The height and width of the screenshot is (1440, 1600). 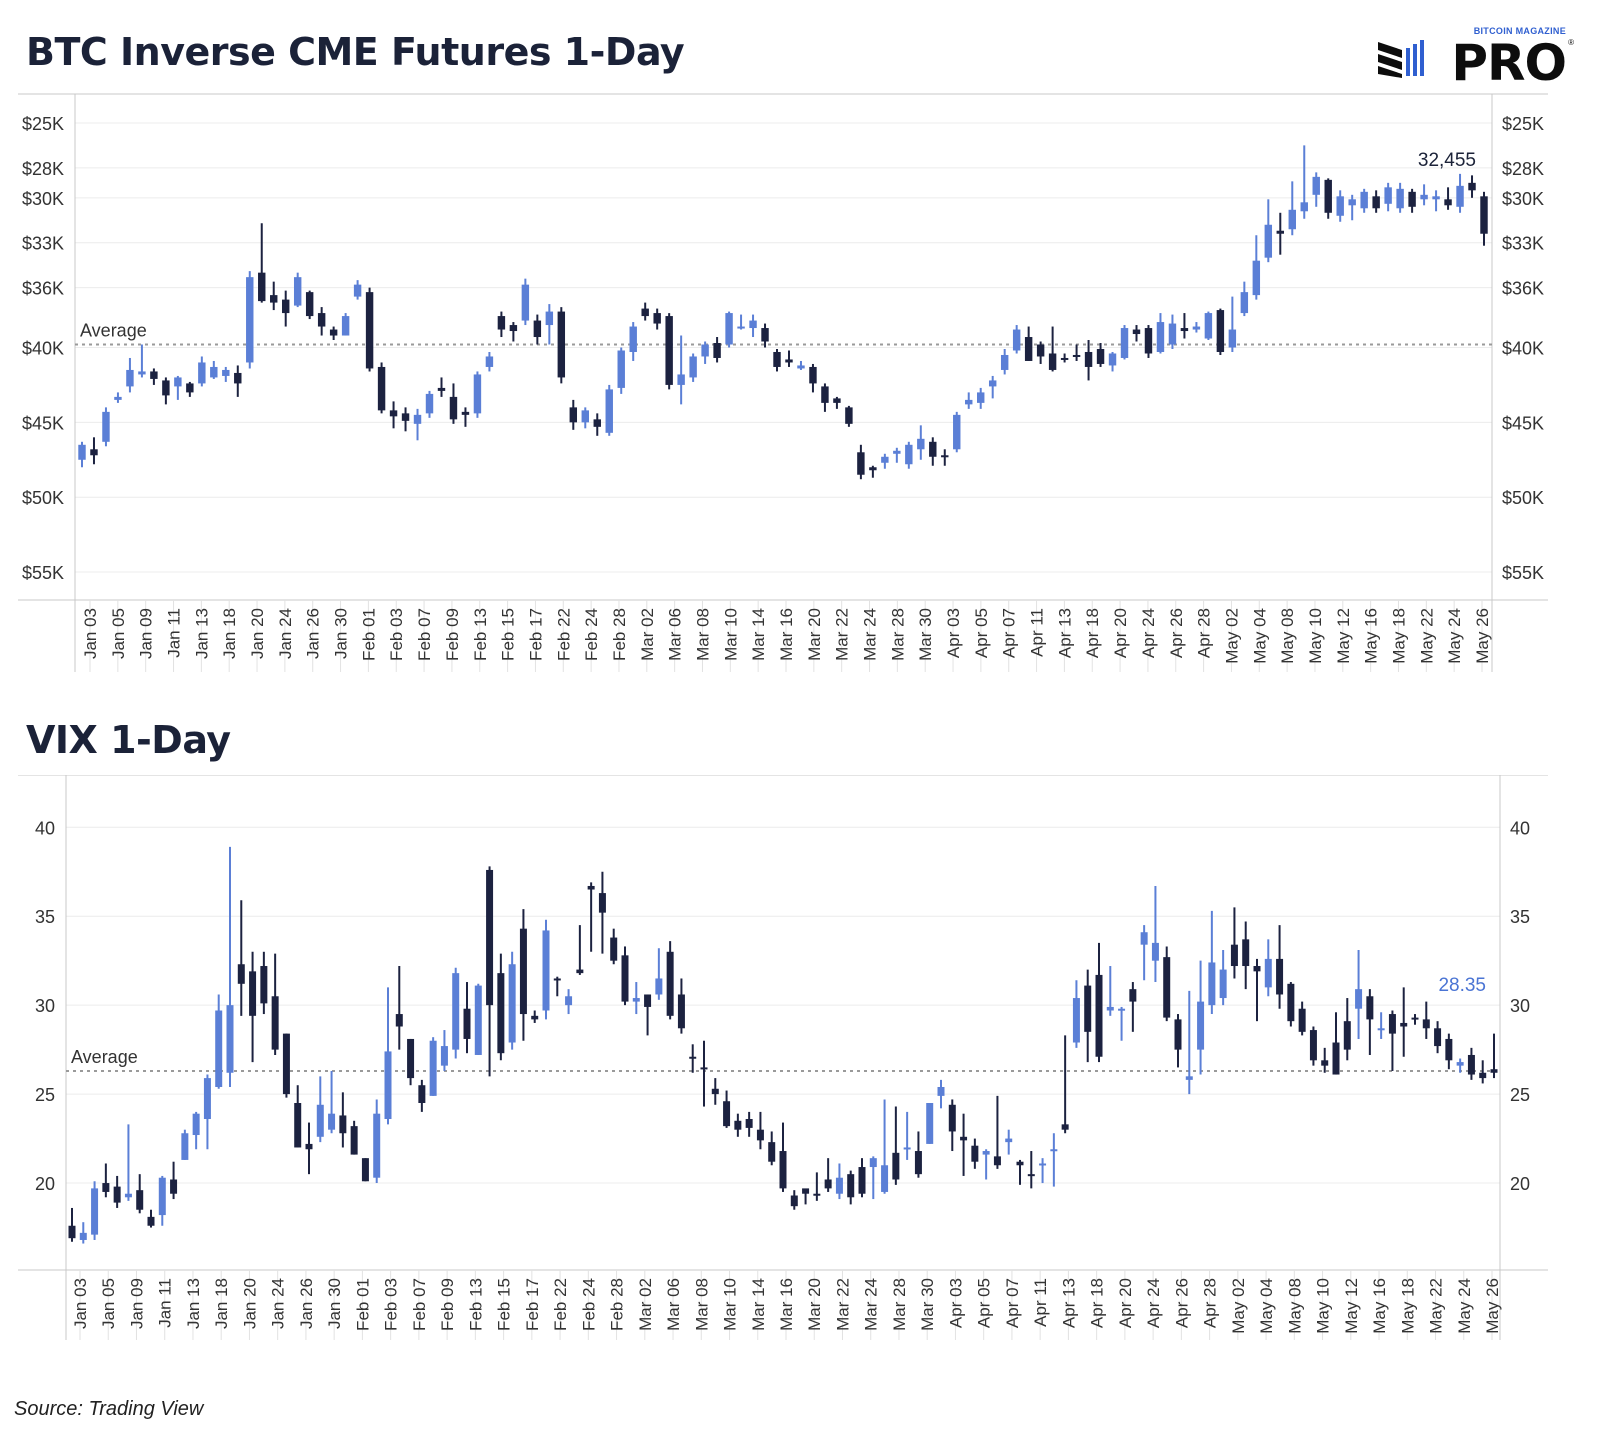 I want to click on btc-x-tick-label: Jan 18, so click(x=229, y=633).